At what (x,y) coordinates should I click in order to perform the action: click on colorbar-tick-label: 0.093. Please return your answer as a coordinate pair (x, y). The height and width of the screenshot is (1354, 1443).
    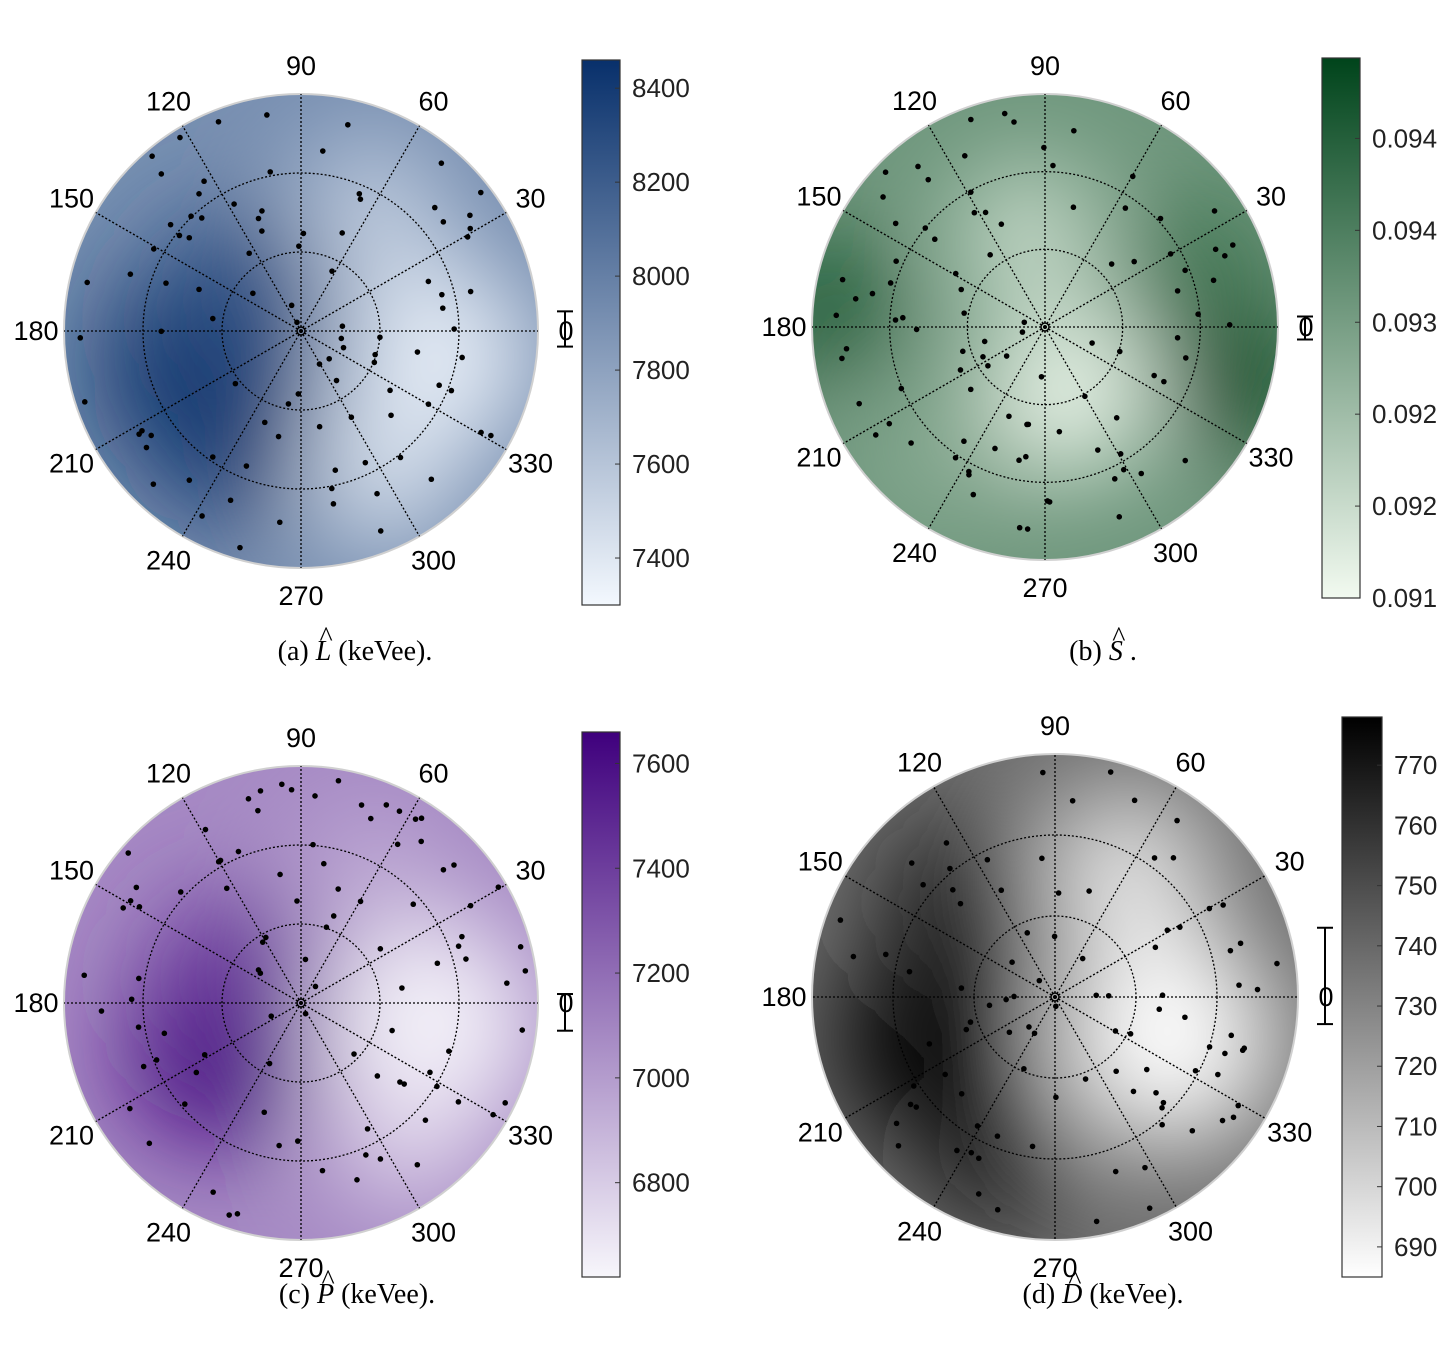
    Looking at the image, I should click on (1404, 322).